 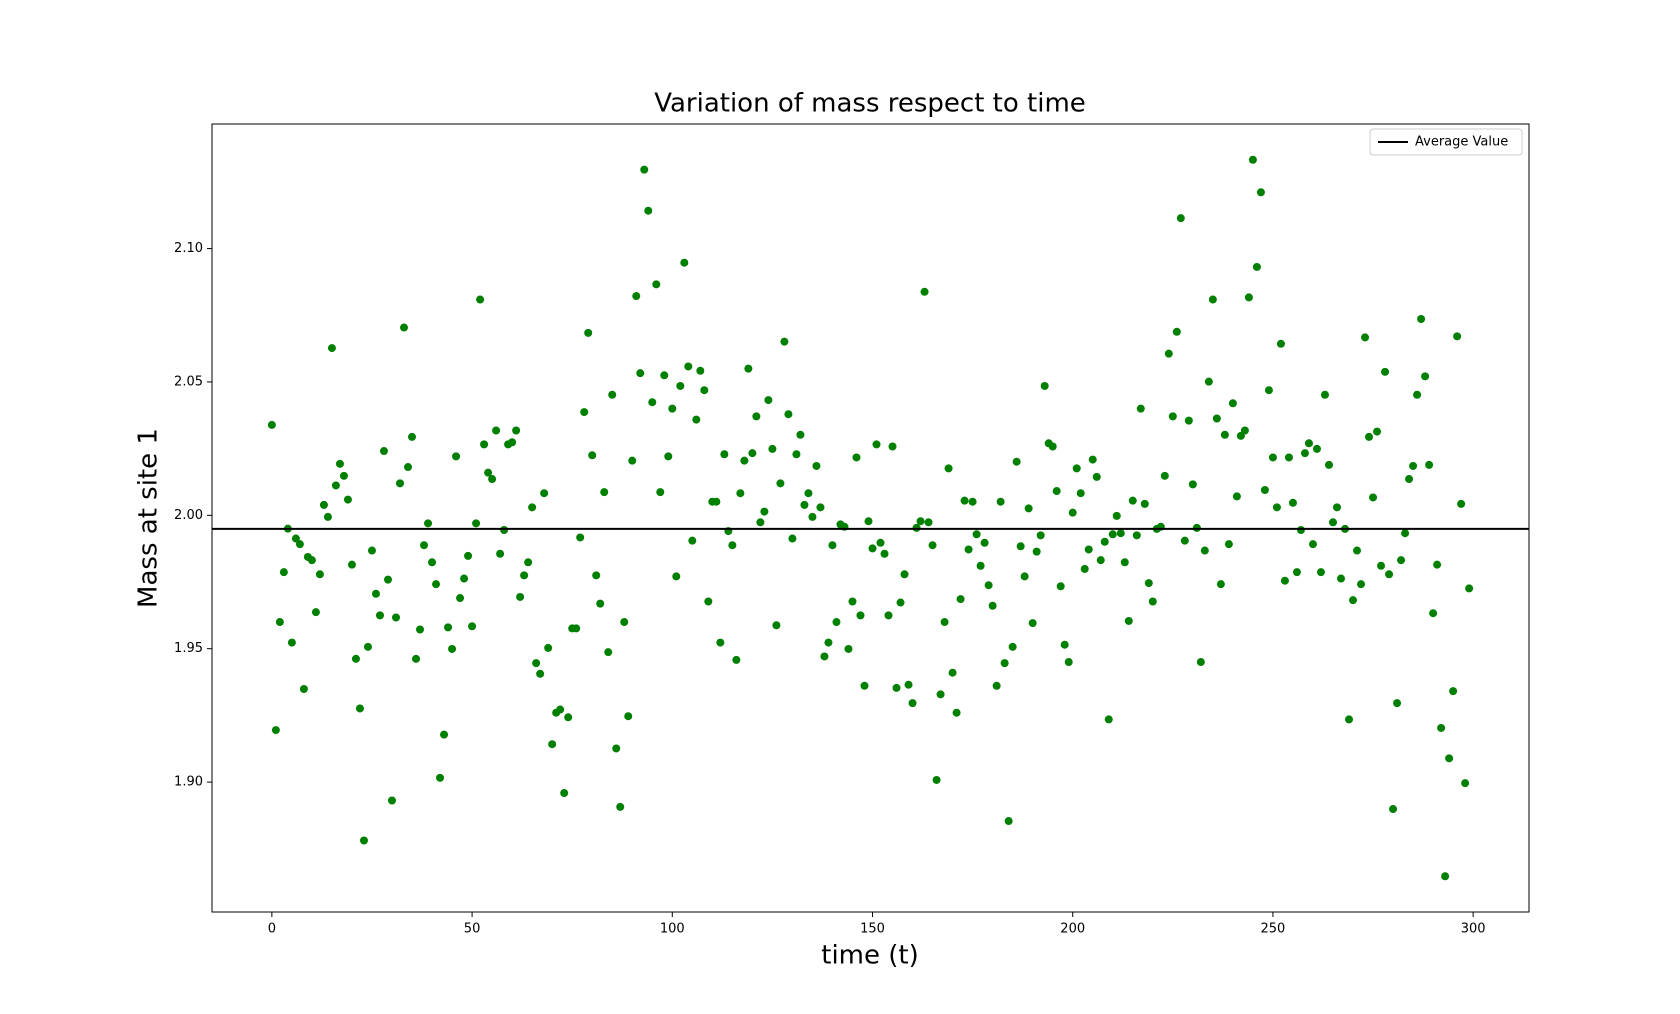 What do you see at coordinates (472, 929) in the screenshot?
I see `x-tick-label: 50` at bounding box center [472, 929].